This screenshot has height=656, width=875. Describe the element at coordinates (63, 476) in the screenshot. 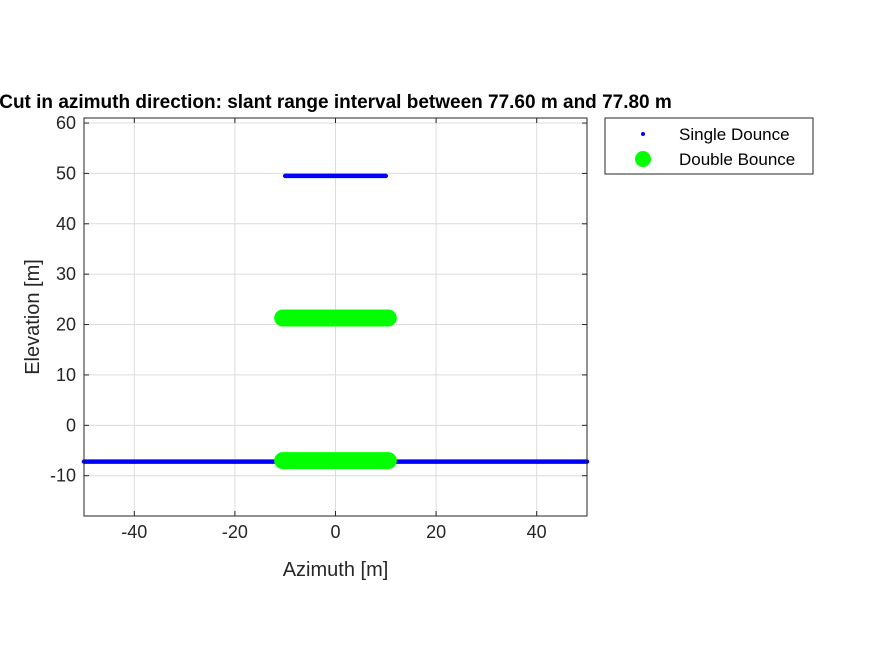

I see `y-tick-label: -10` at that location.